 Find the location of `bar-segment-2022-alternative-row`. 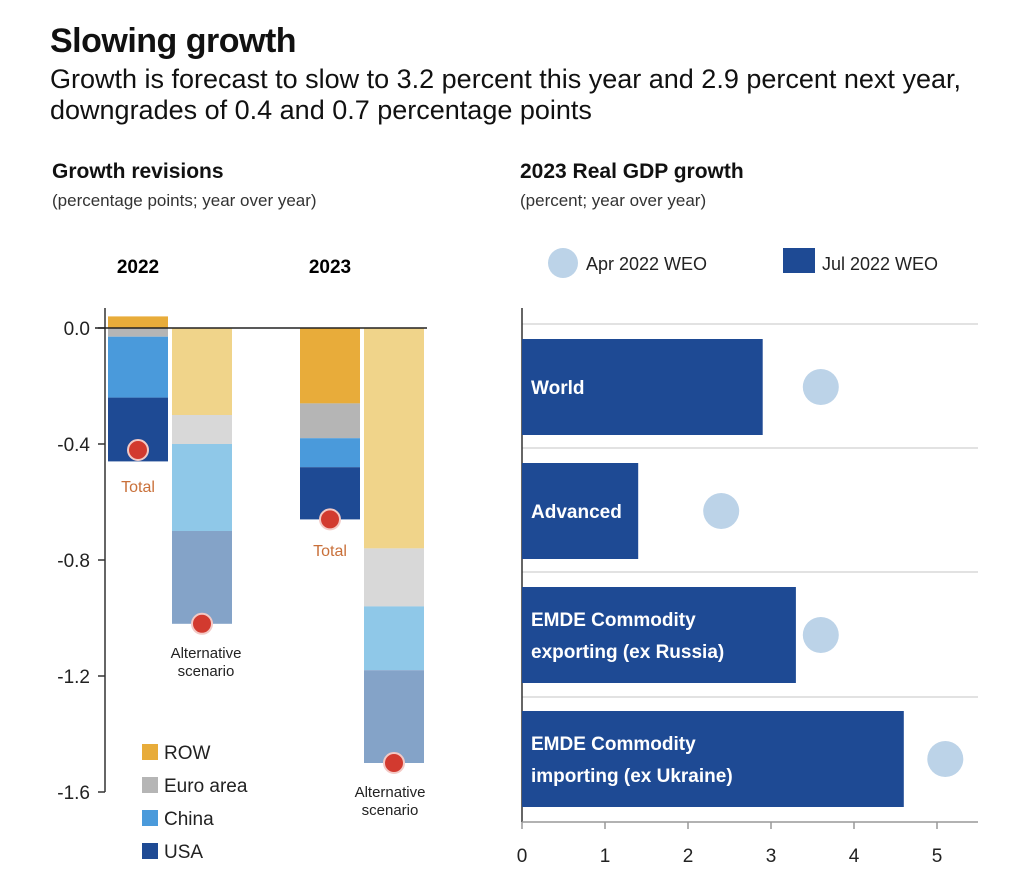

bar-segment-2022-alternative-row is located at coordinates (202, 371).